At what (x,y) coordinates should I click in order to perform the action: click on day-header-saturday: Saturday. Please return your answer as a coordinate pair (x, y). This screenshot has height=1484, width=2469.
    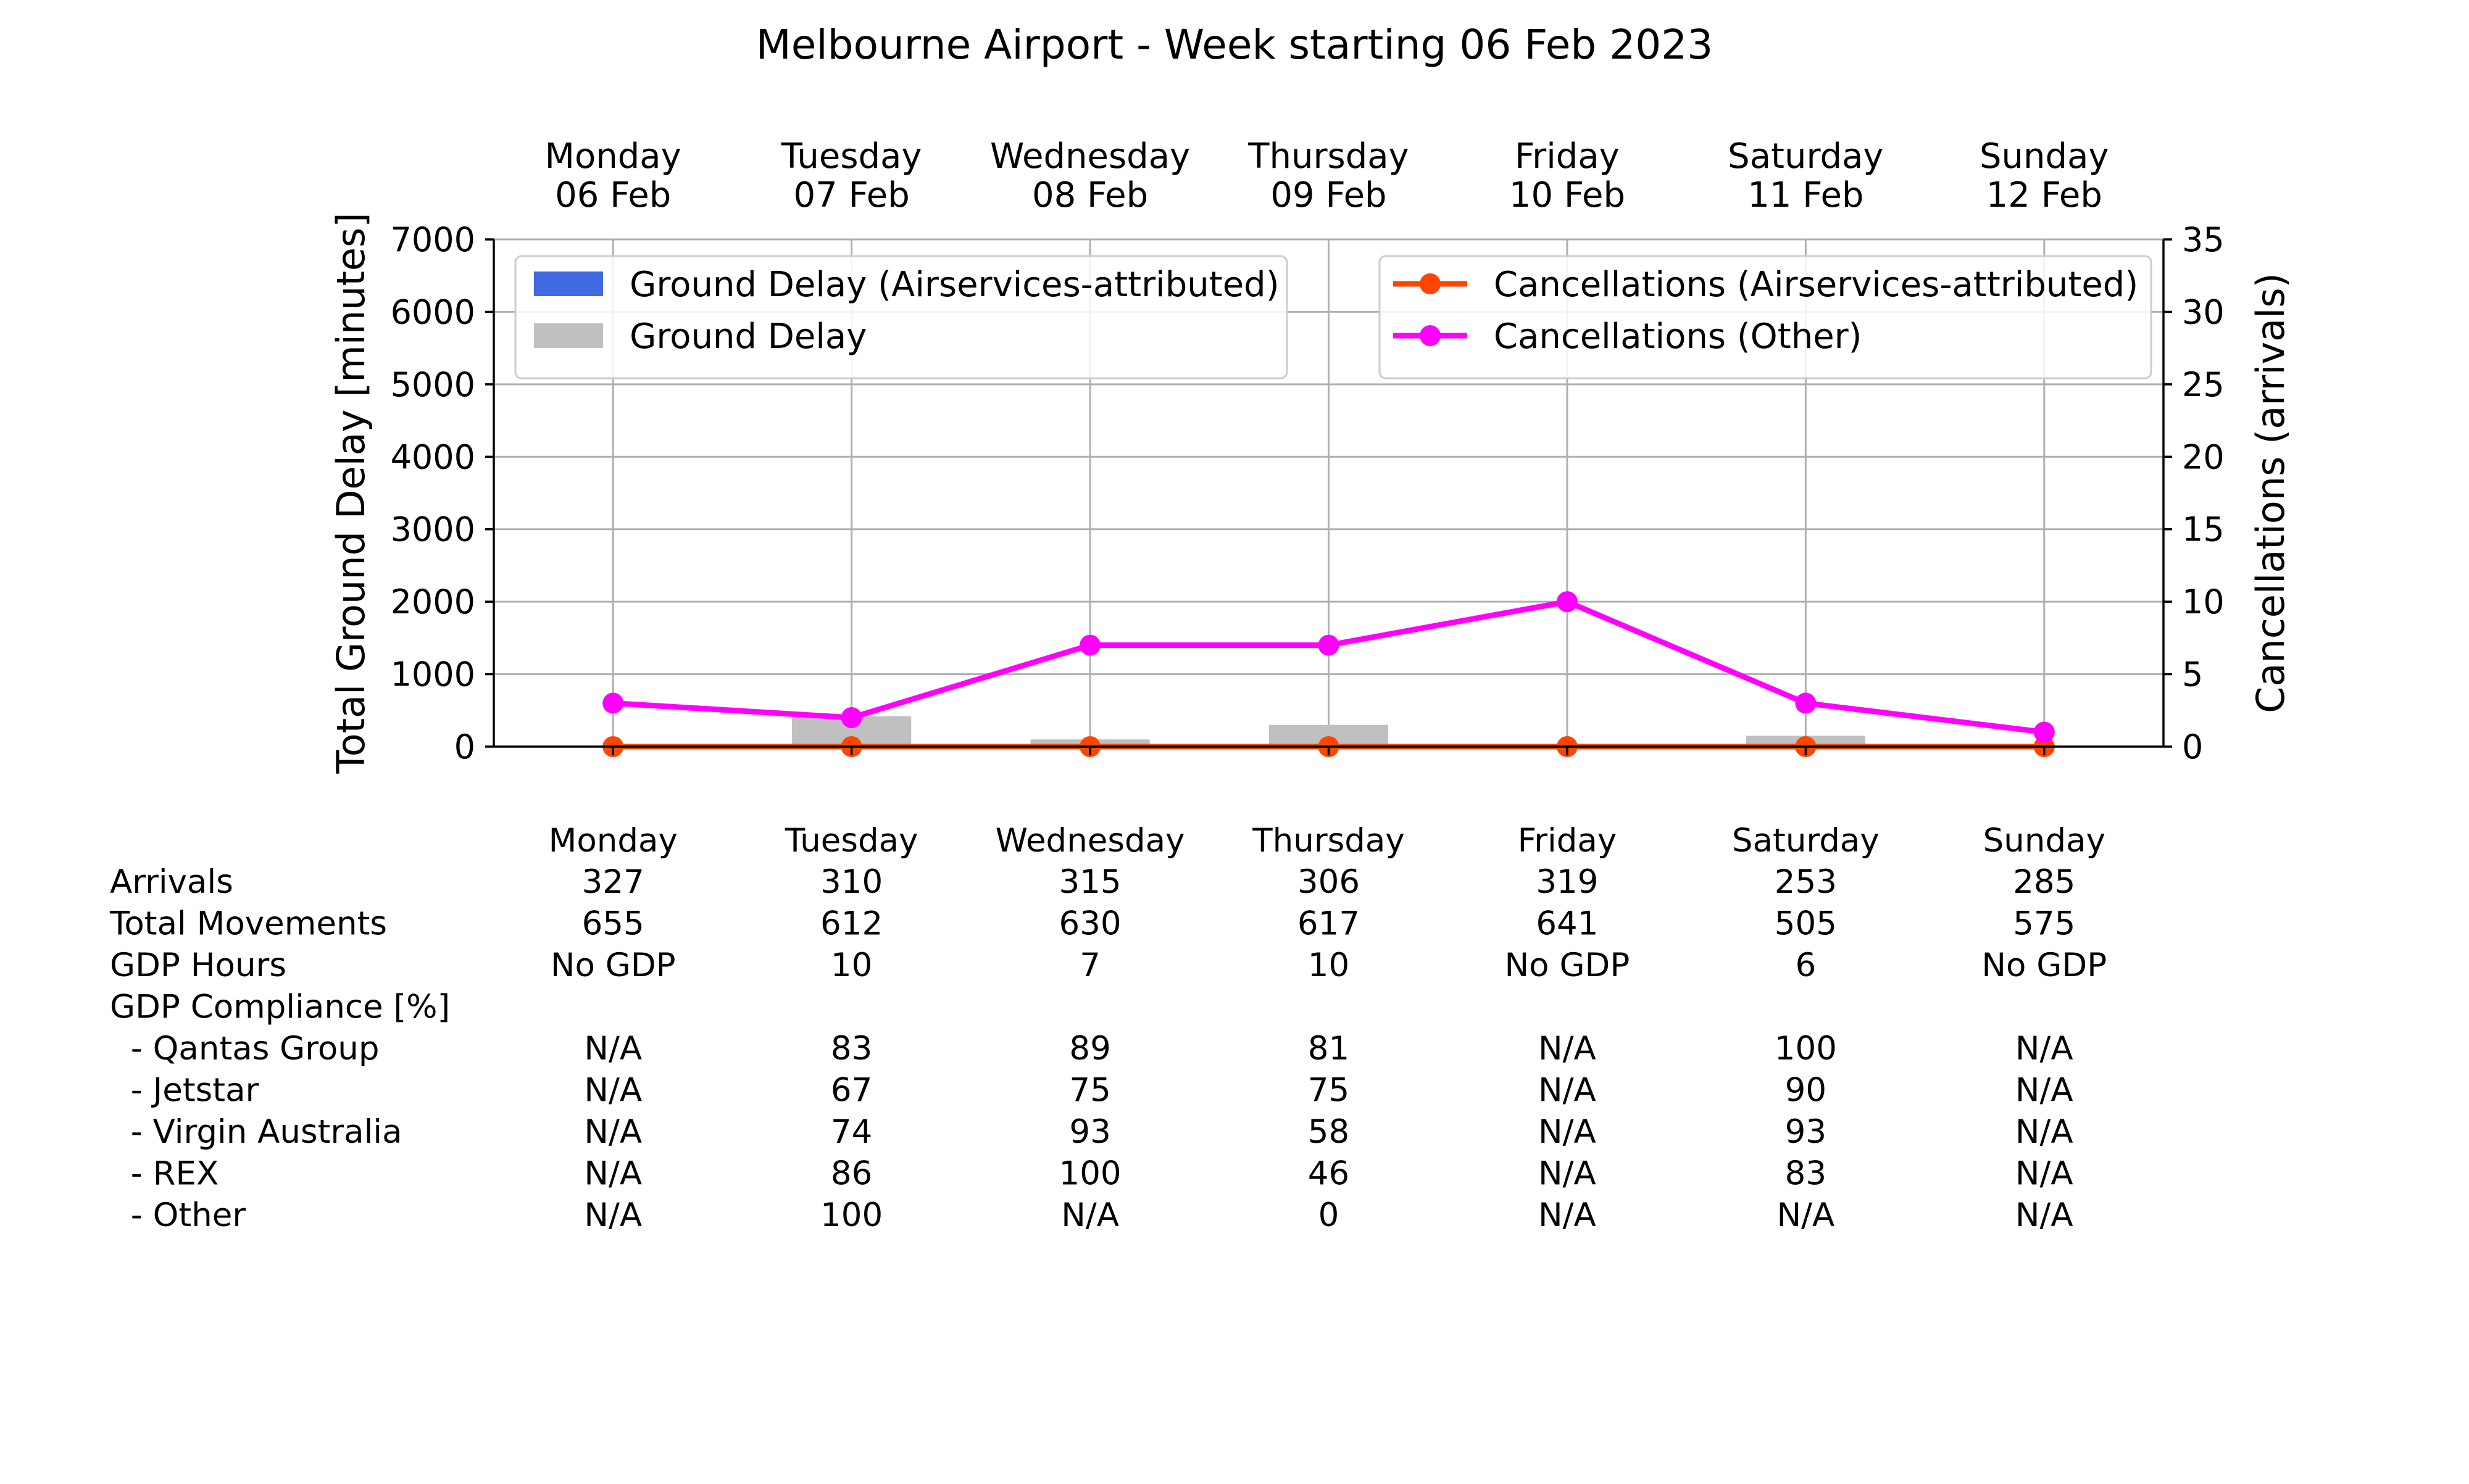
    Looking at the image, I should click on (1805, 156).